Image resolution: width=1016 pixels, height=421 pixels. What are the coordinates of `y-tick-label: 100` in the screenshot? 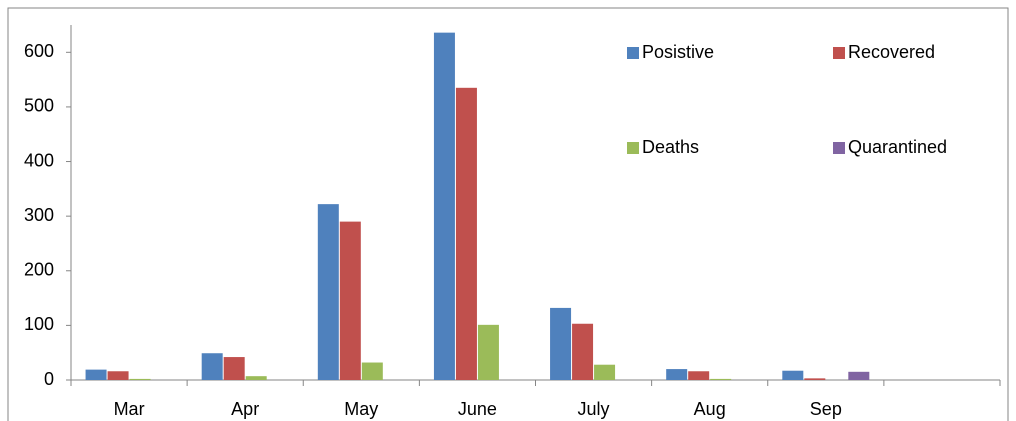 It's located at (39, 324).